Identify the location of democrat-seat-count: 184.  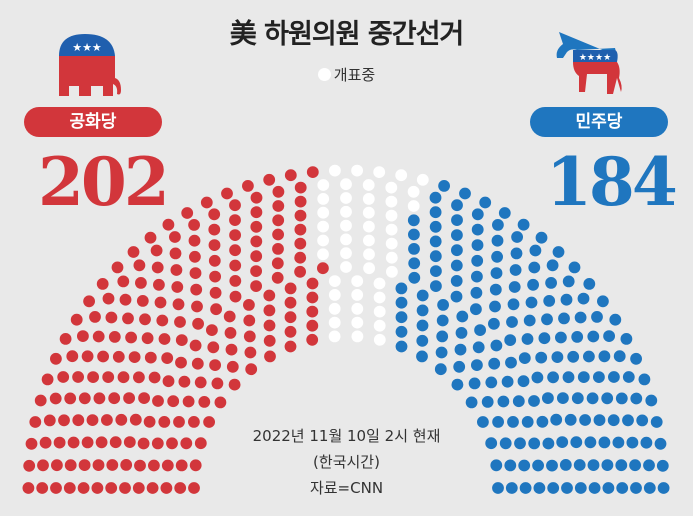
(612, 182).